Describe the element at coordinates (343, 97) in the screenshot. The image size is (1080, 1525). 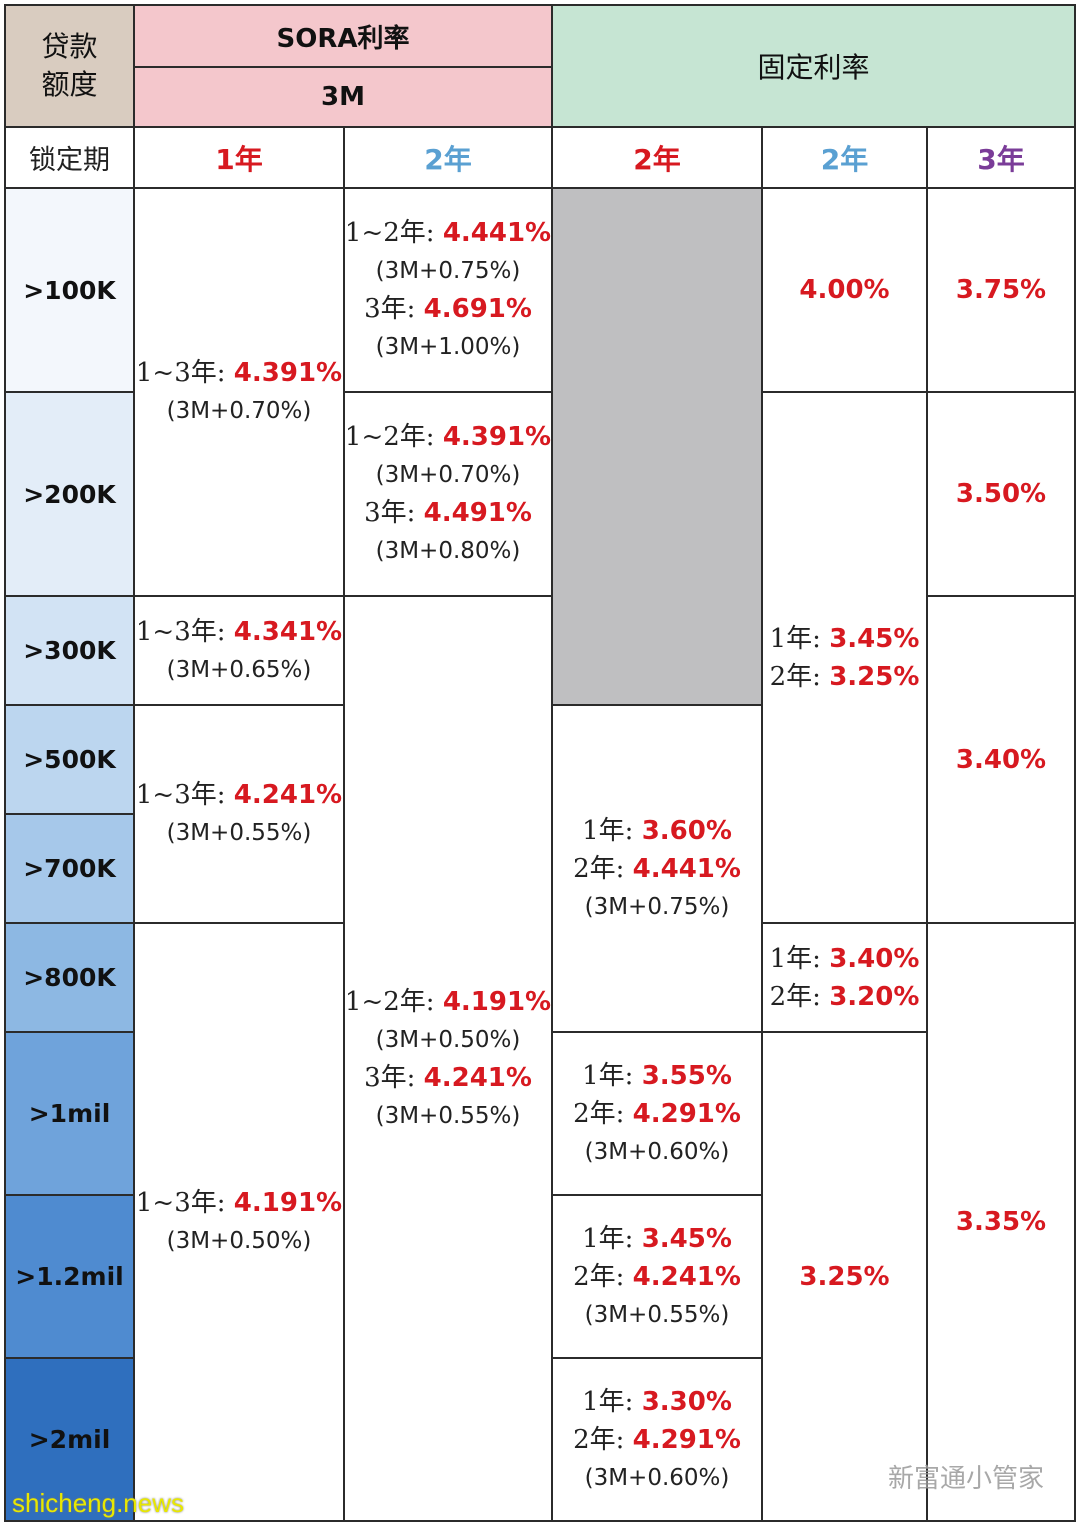
I see `sora-tenor-header: 3M` at that location.